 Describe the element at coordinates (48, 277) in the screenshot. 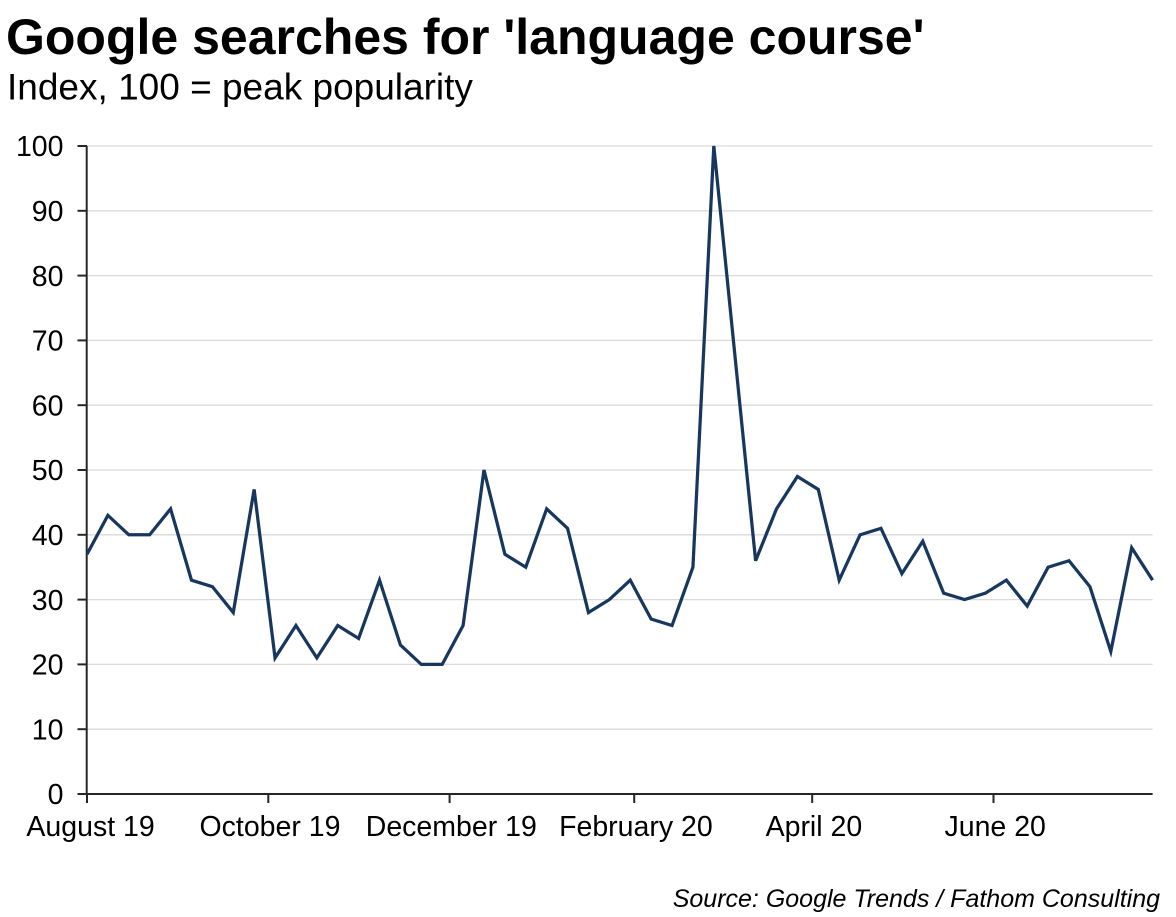

I see `svg-text: 80` at that location.